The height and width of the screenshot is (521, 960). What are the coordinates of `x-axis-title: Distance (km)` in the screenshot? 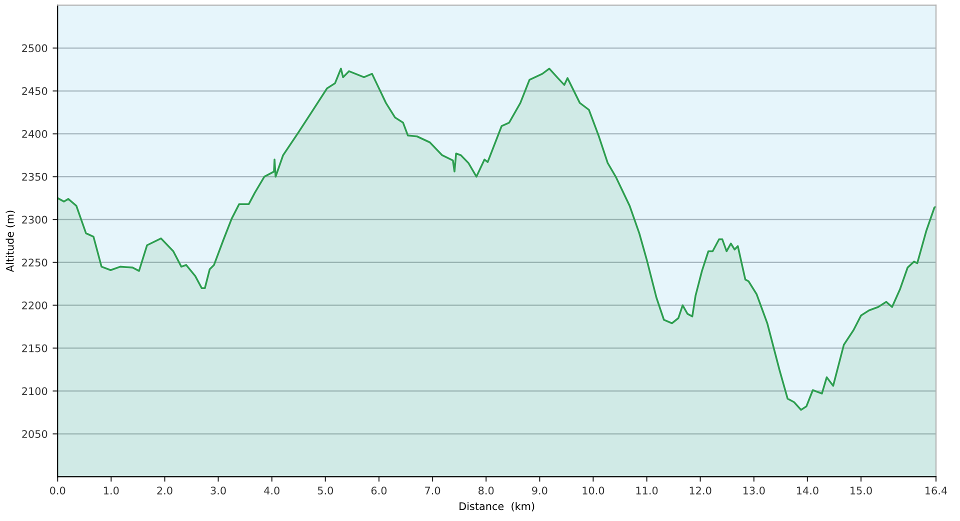 It's located at (497, 507).